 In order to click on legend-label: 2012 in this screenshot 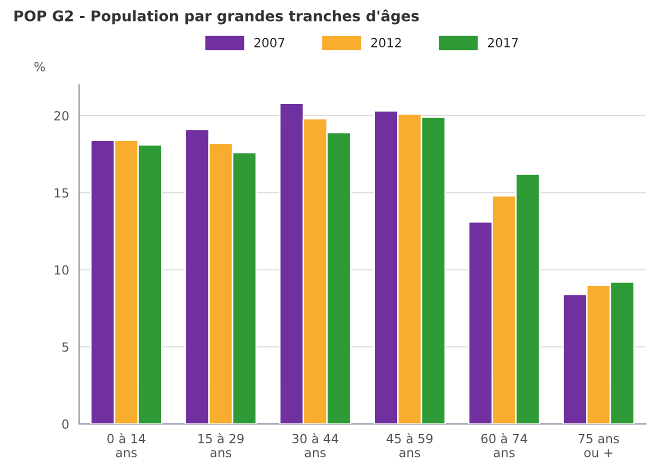, I will do `click(386, 43)`.